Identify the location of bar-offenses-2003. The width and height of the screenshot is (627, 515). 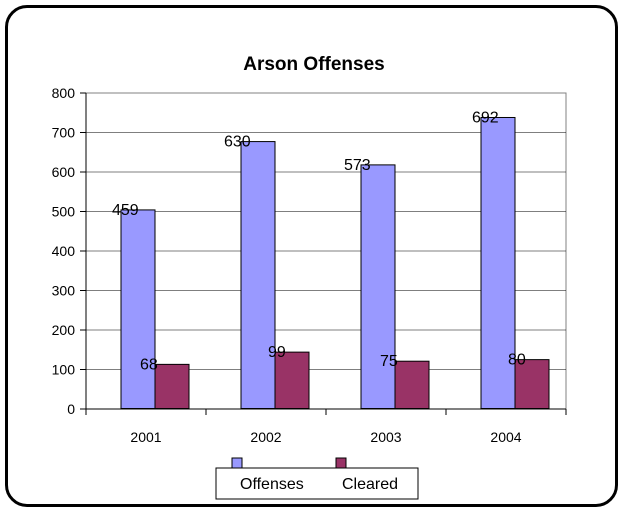
(378, 286).